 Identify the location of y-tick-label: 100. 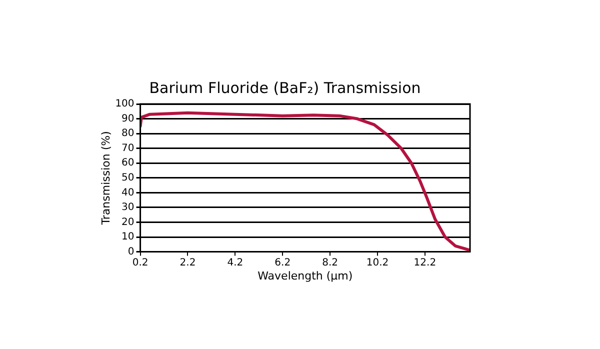
(124, 104).